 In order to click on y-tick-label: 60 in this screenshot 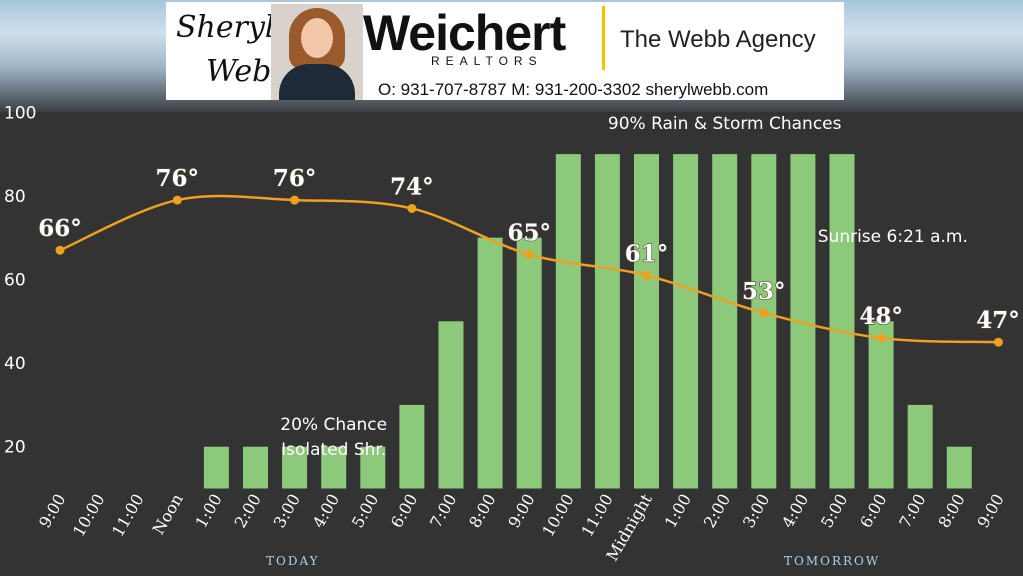, I will do `click(15, 281)`.